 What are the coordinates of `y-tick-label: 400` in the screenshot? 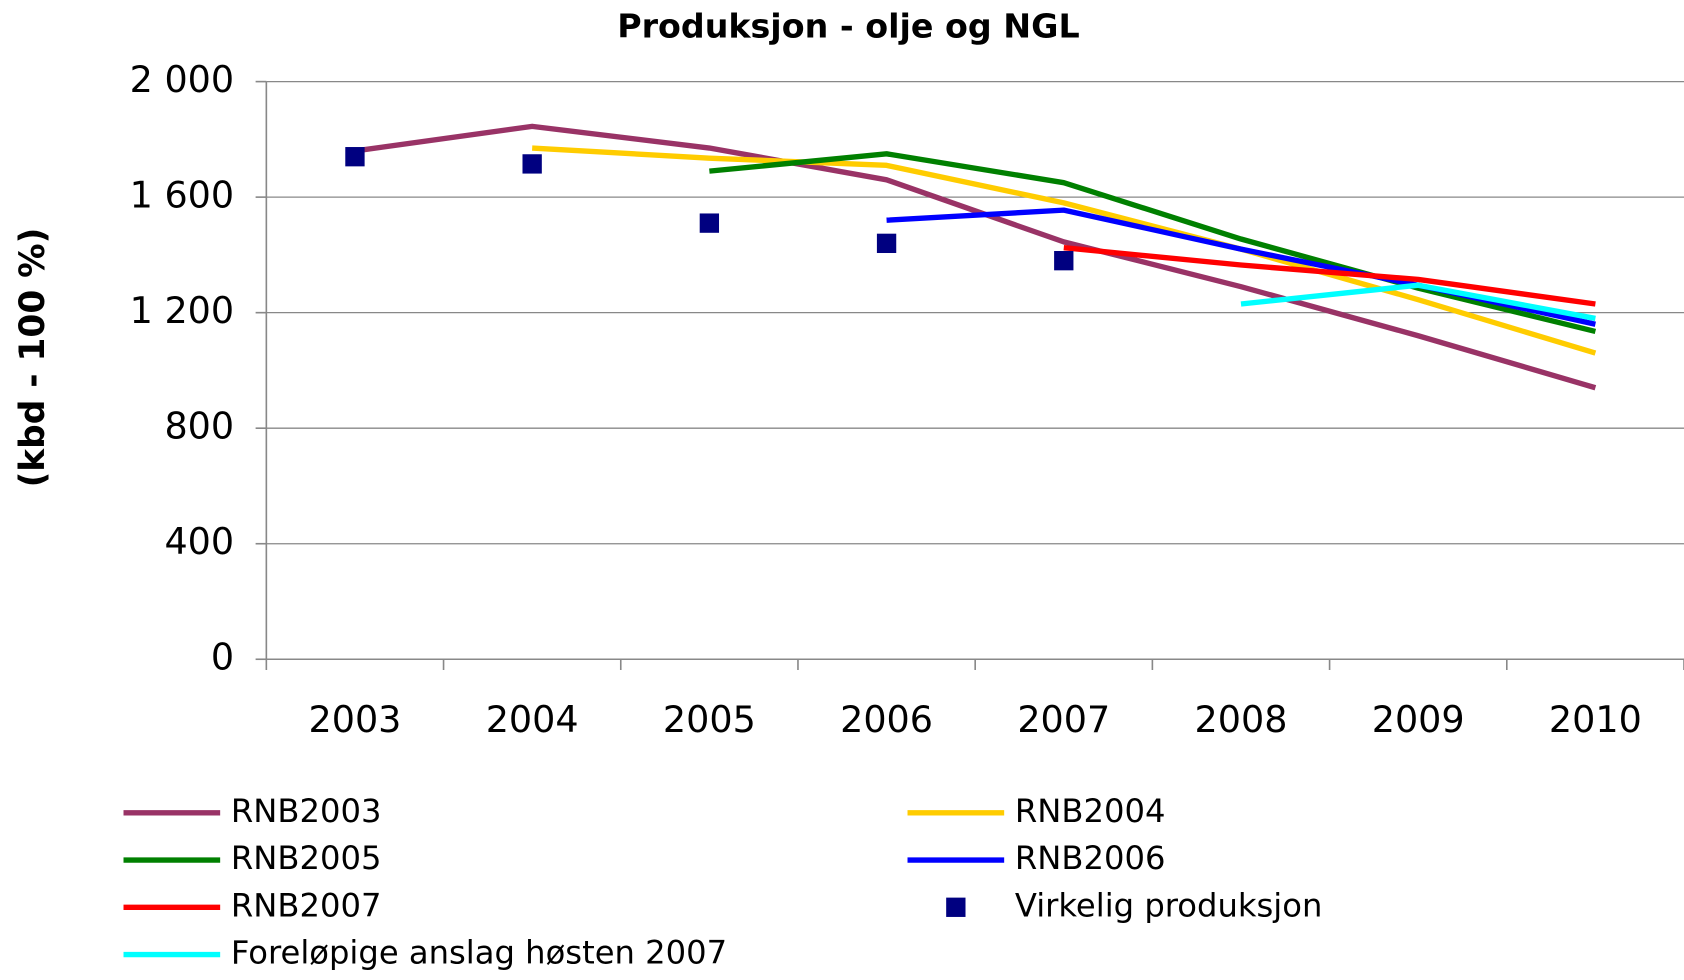 It's located at (199, 541).